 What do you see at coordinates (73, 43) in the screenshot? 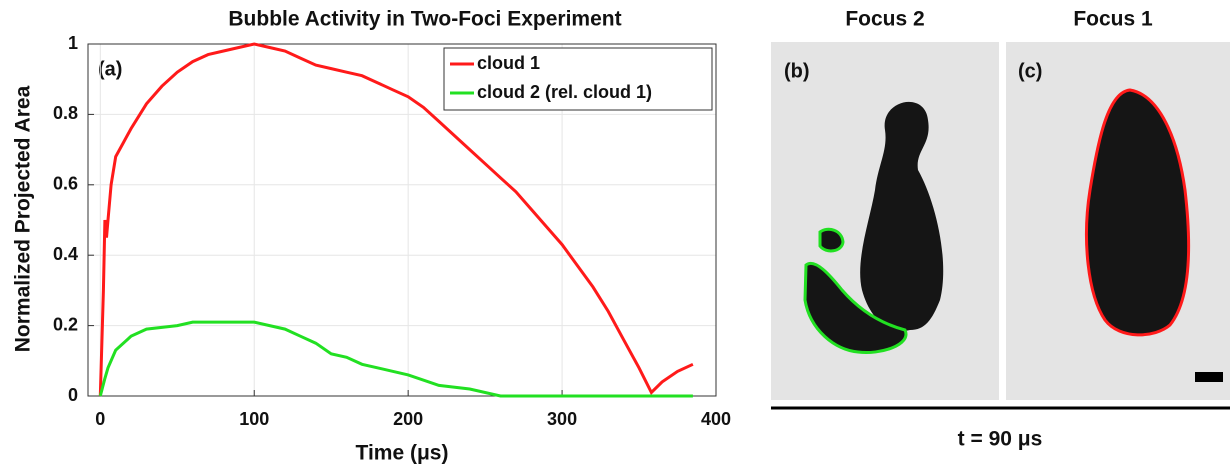
I see `y-tick-label: 1` at bounding box center [73, 43].